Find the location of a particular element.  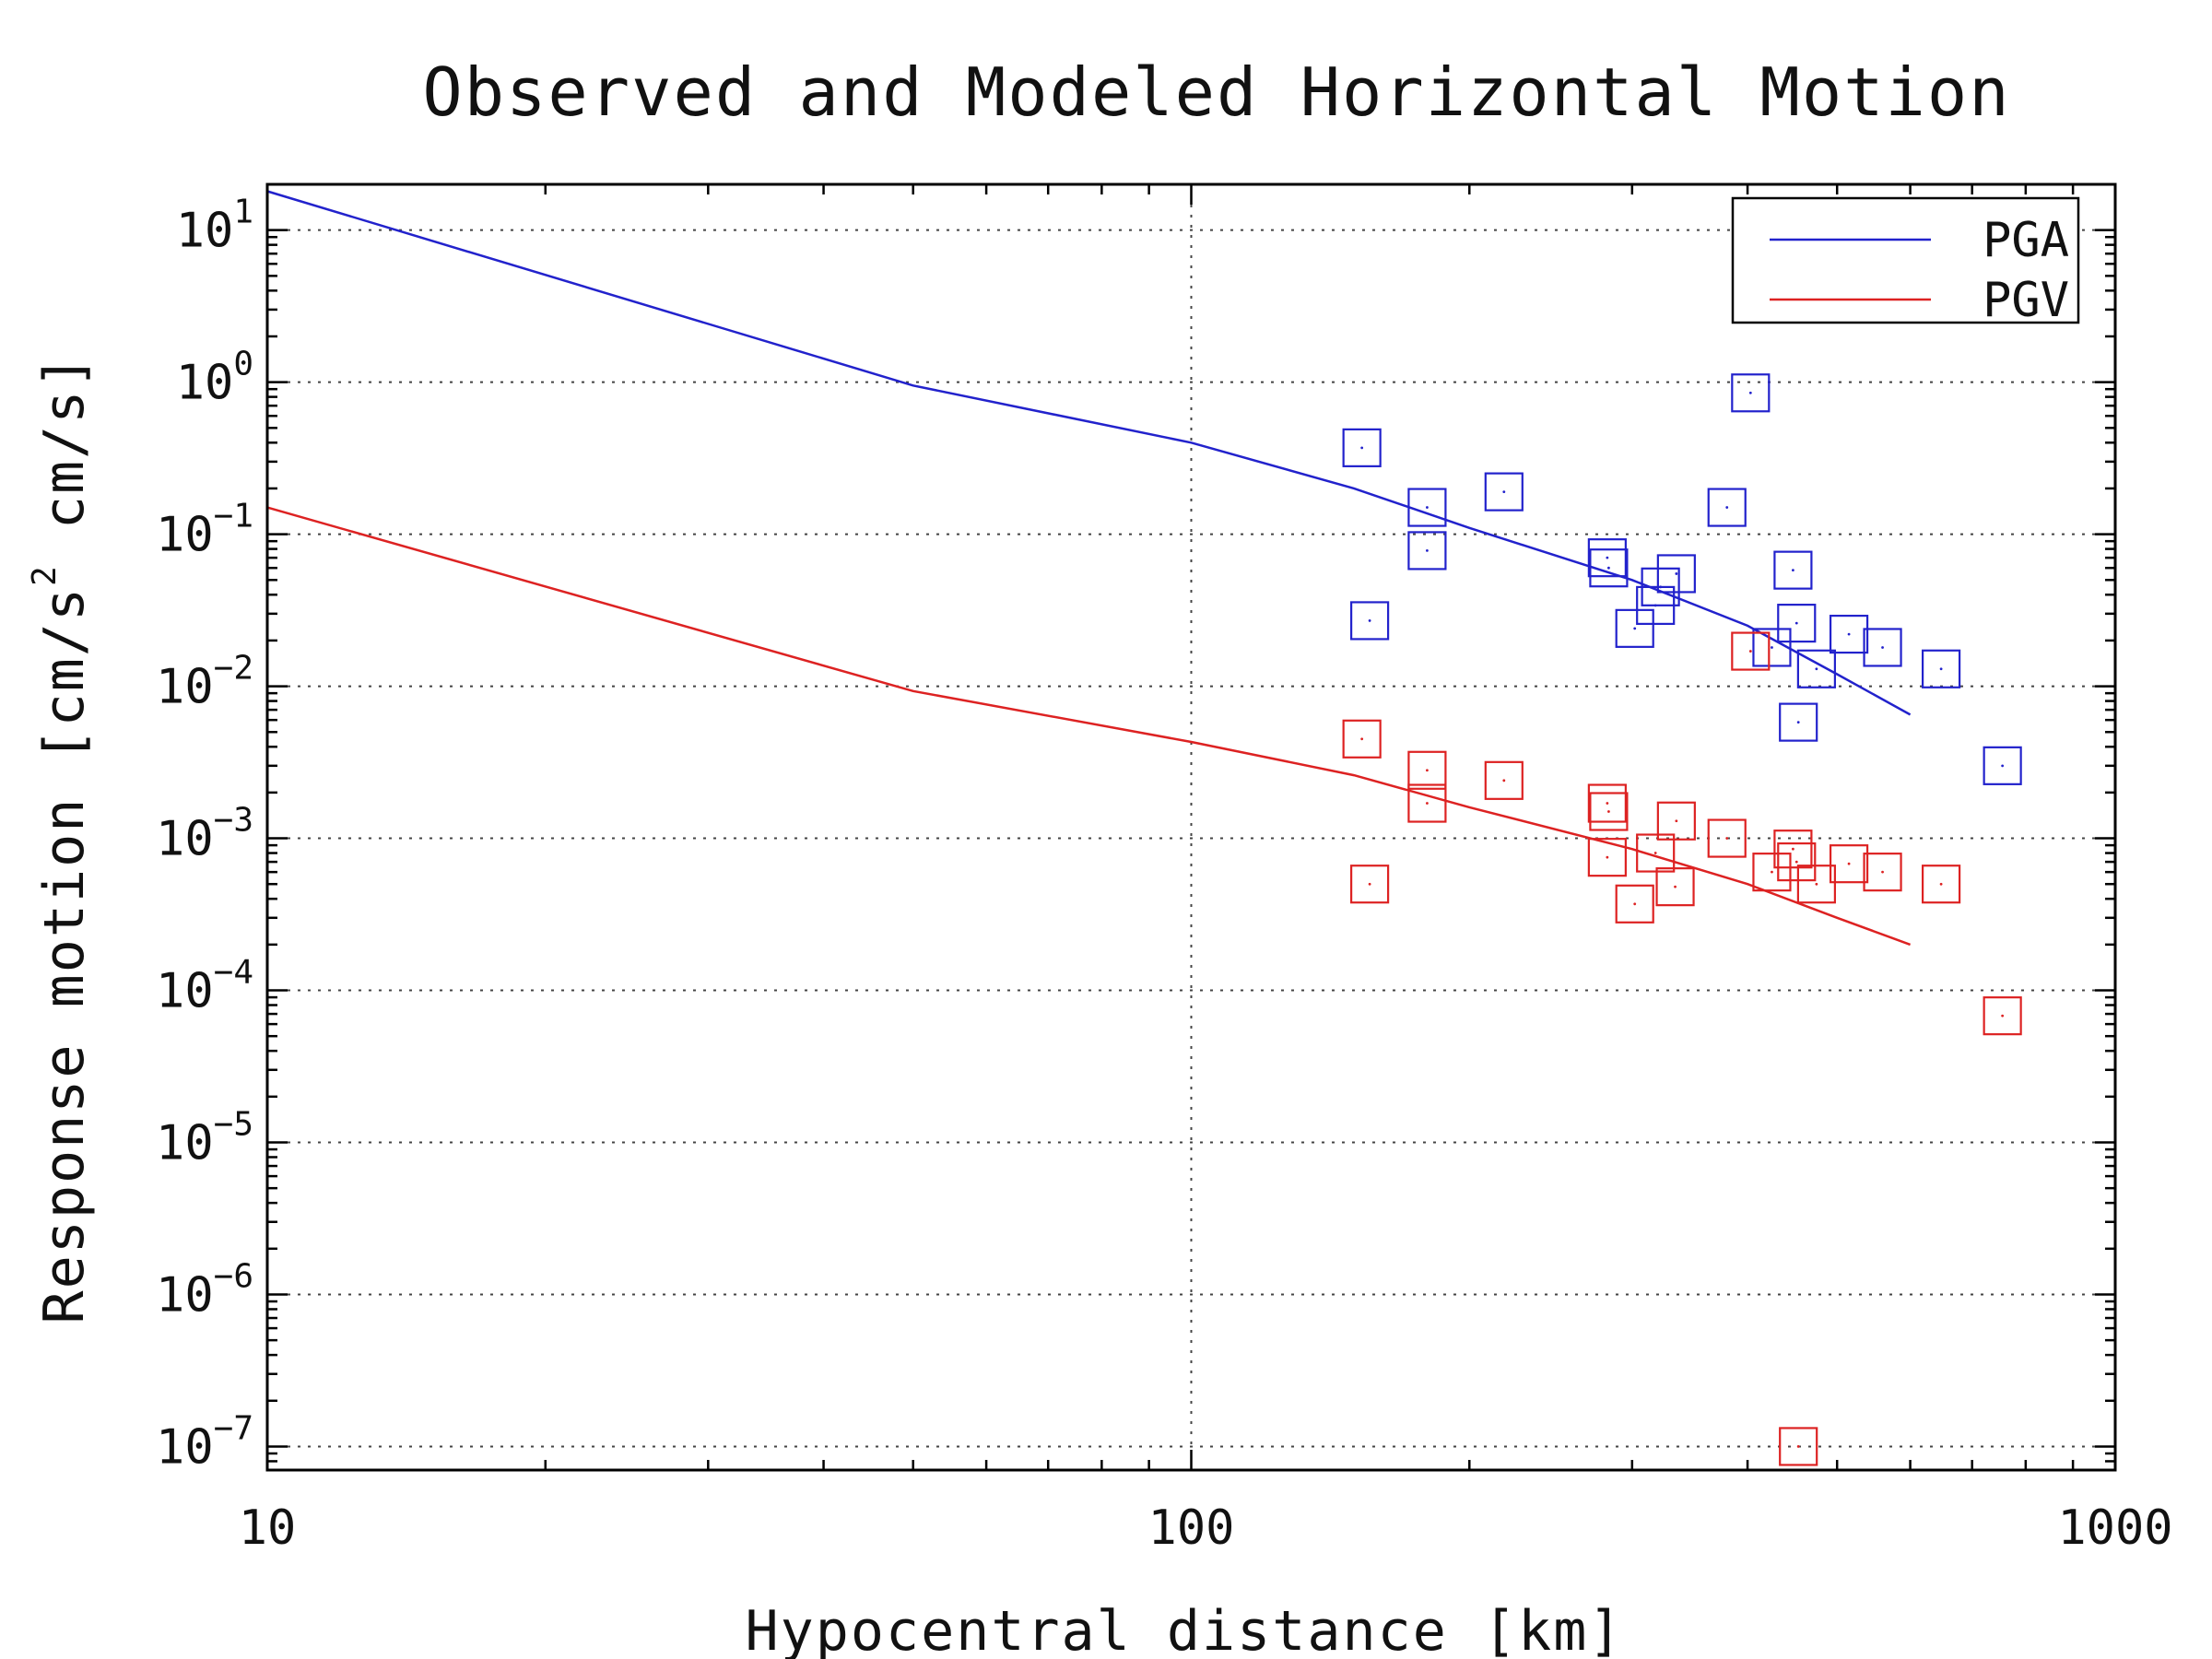

y-tick-label: 10⁻⁷ is located at coordinates (204, 1442).